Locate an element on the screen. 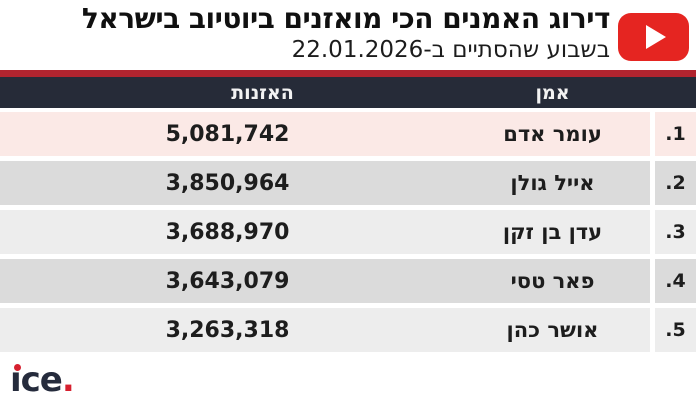  table-row: .2 אייל גולן 3,850,964 is located at coordinates (348, 183).